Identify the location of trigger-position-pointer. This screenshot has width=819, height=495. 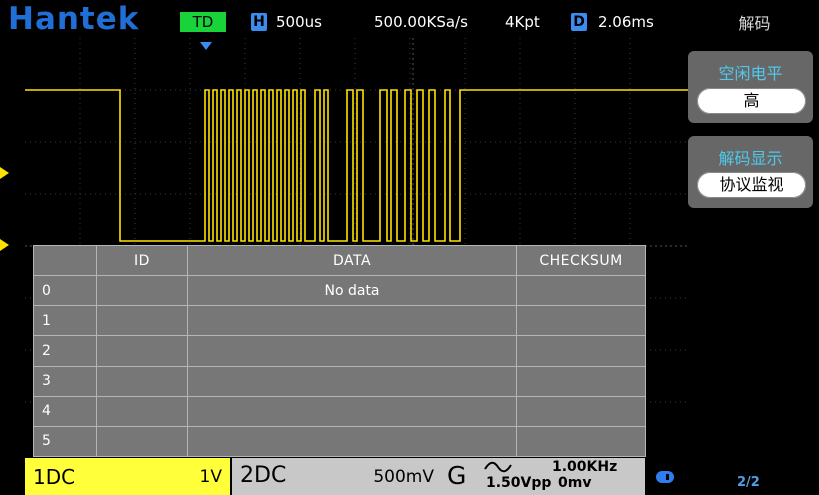
(206, 46).